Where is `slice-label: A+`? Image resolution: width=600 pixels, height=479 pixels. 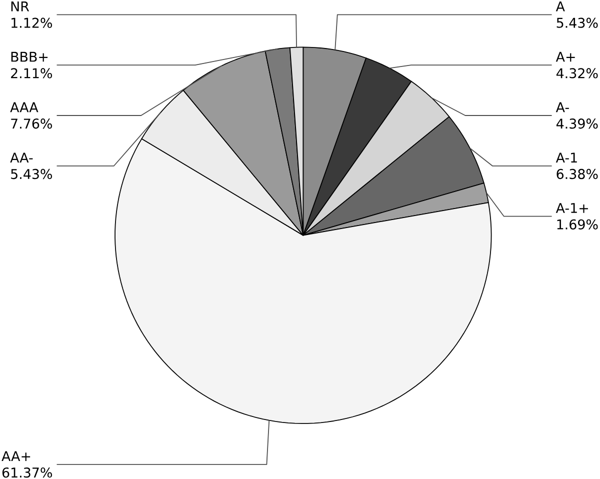 slice-label: A+ is located at coordinates (565, 57).